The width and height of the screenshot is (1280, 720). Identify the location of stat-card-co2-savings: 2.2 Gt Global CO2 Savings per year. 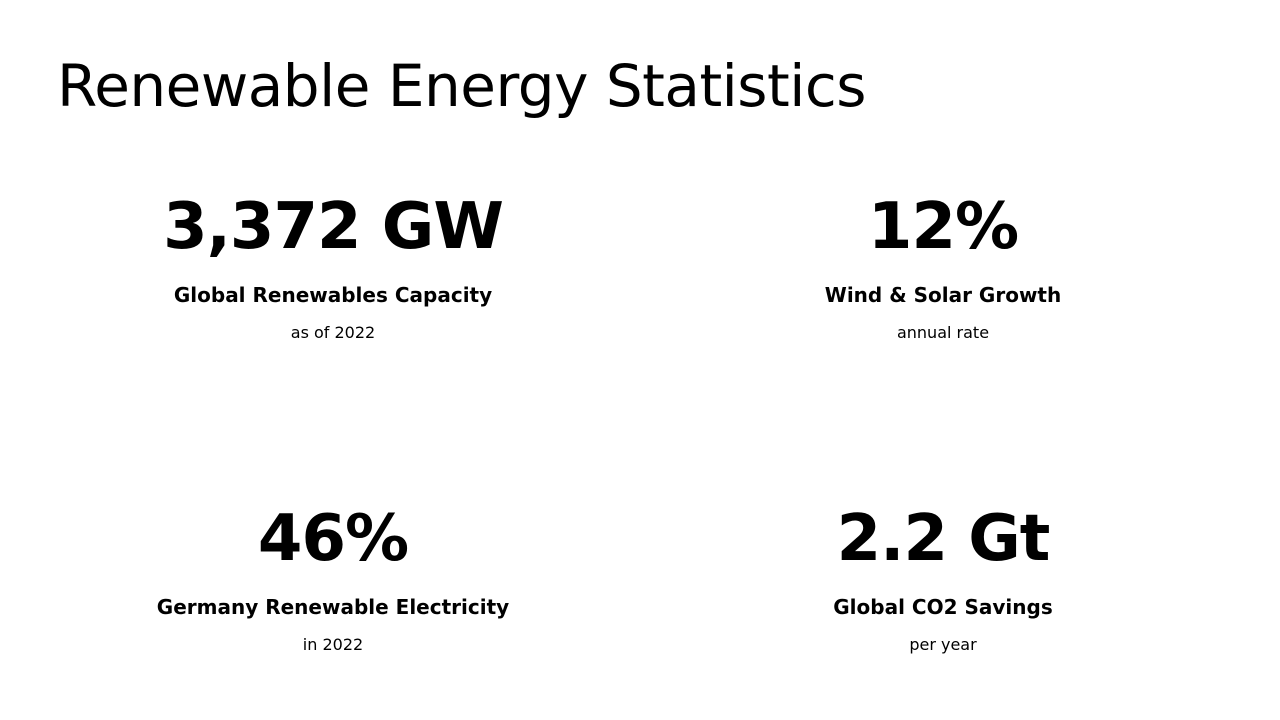
(943, 580).